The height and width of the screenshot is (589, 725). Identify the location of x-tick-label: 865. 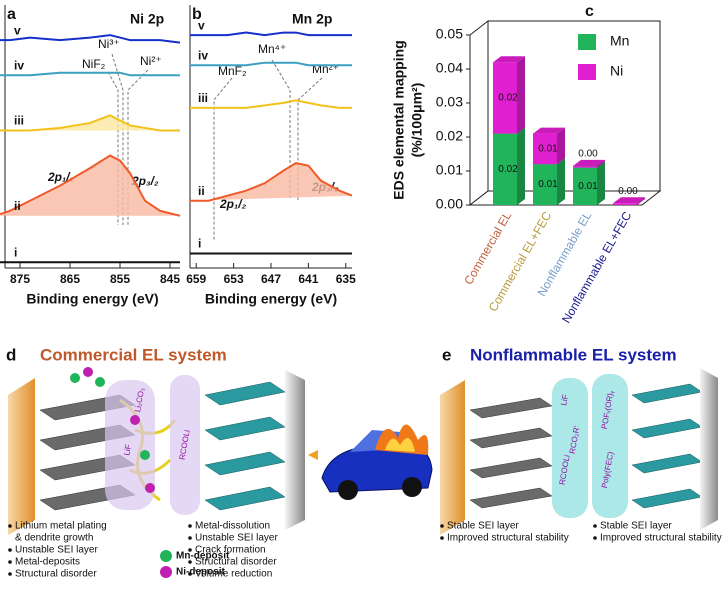
(70, 279).